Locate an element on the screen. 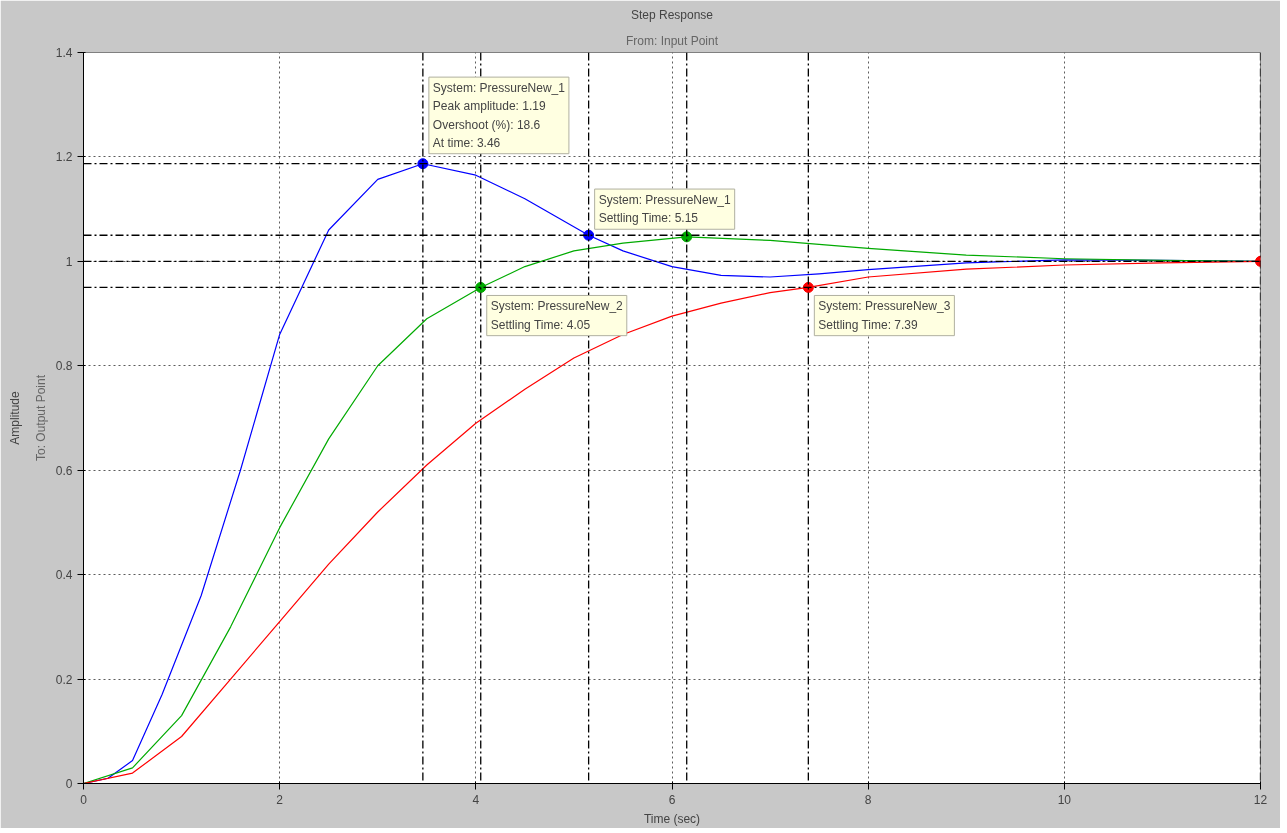  y-axis-title: Amplitude is located at coordinates (14, 417).